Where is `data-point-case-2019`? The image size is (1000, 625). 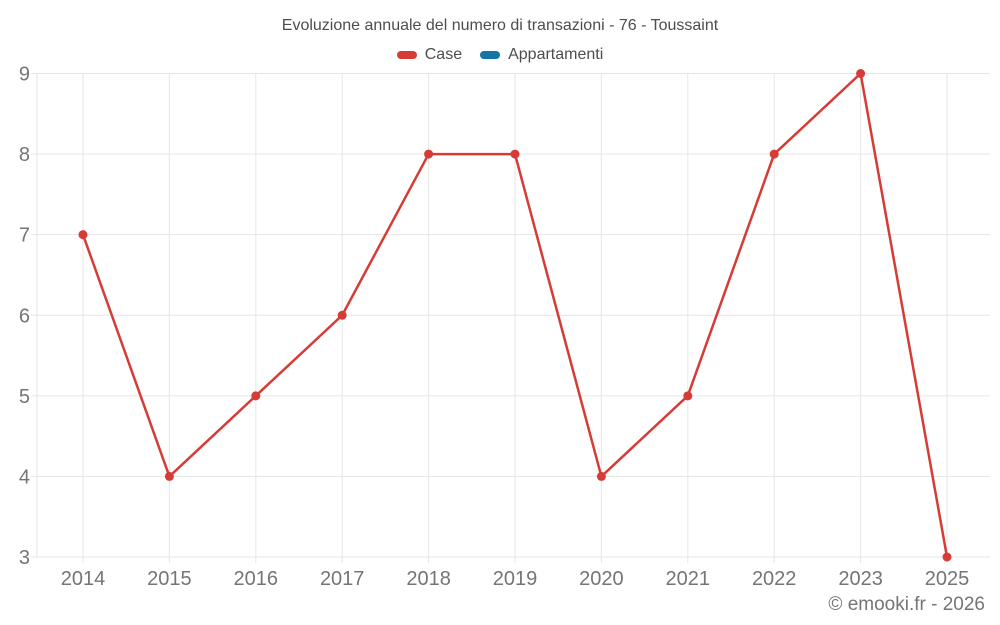
data-point-case-2019 is located at coordinates (515, 154).